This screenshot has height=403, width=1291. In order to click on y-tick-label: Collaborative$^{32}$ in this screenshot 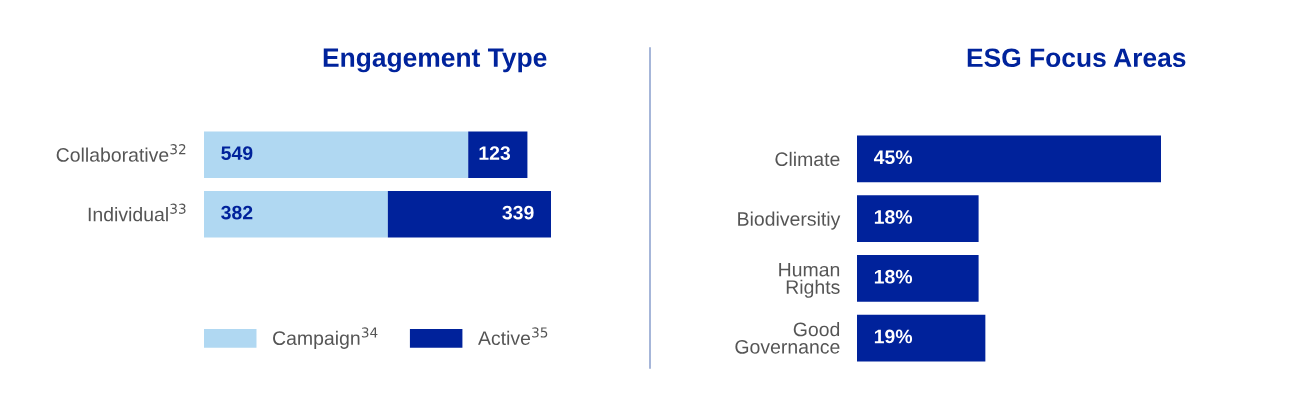, I will do `click(121, 153)`.